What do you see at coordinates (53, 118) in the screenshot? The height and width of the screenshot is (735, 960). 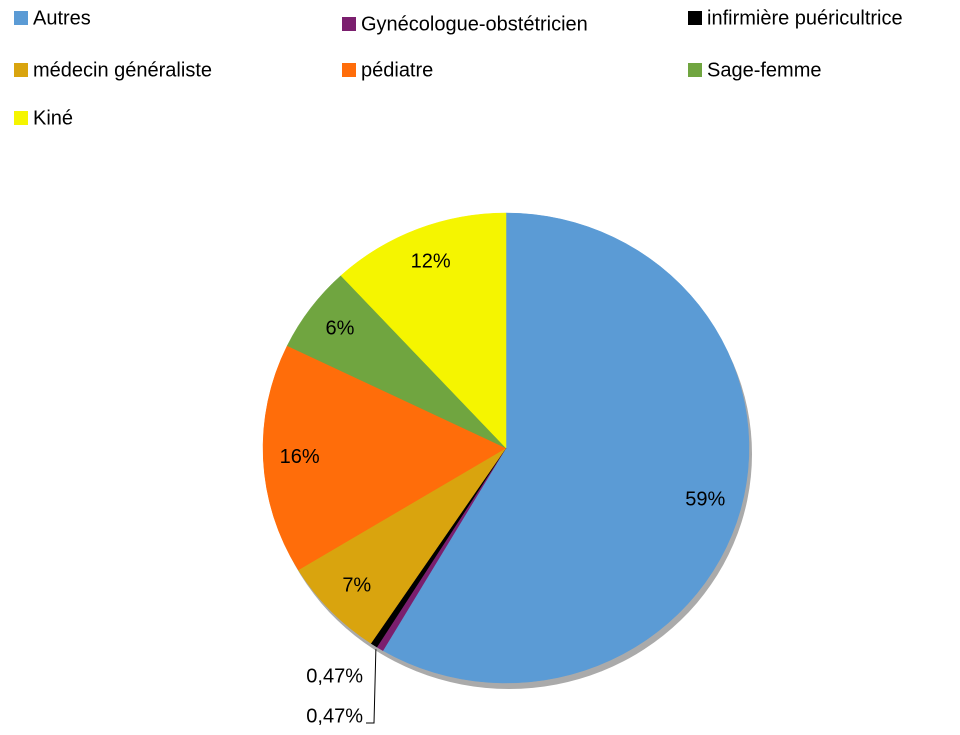 I see `legend-label: Kiné` at bounding box center [53, 118].